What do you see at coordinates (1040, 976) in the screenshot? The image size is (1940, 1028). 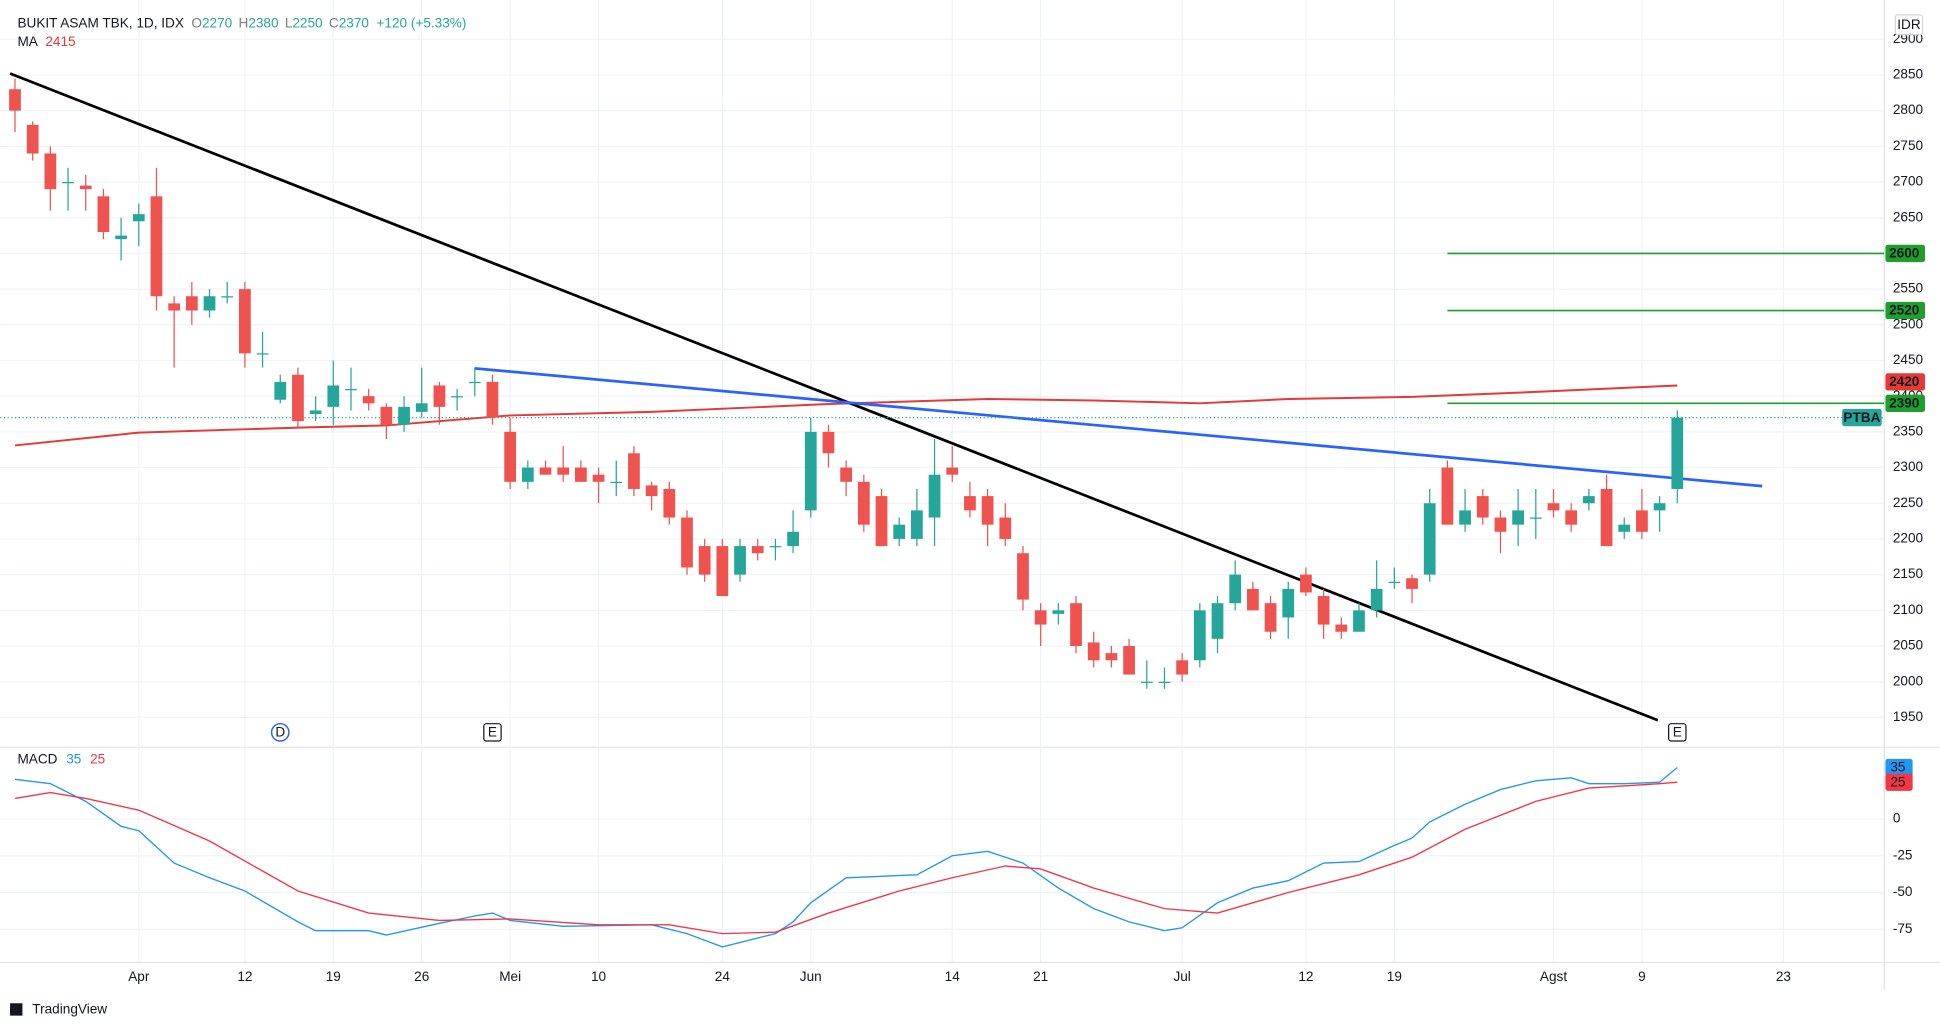 I see `x-tick-label: 21` at bounding box center [1040, 976].